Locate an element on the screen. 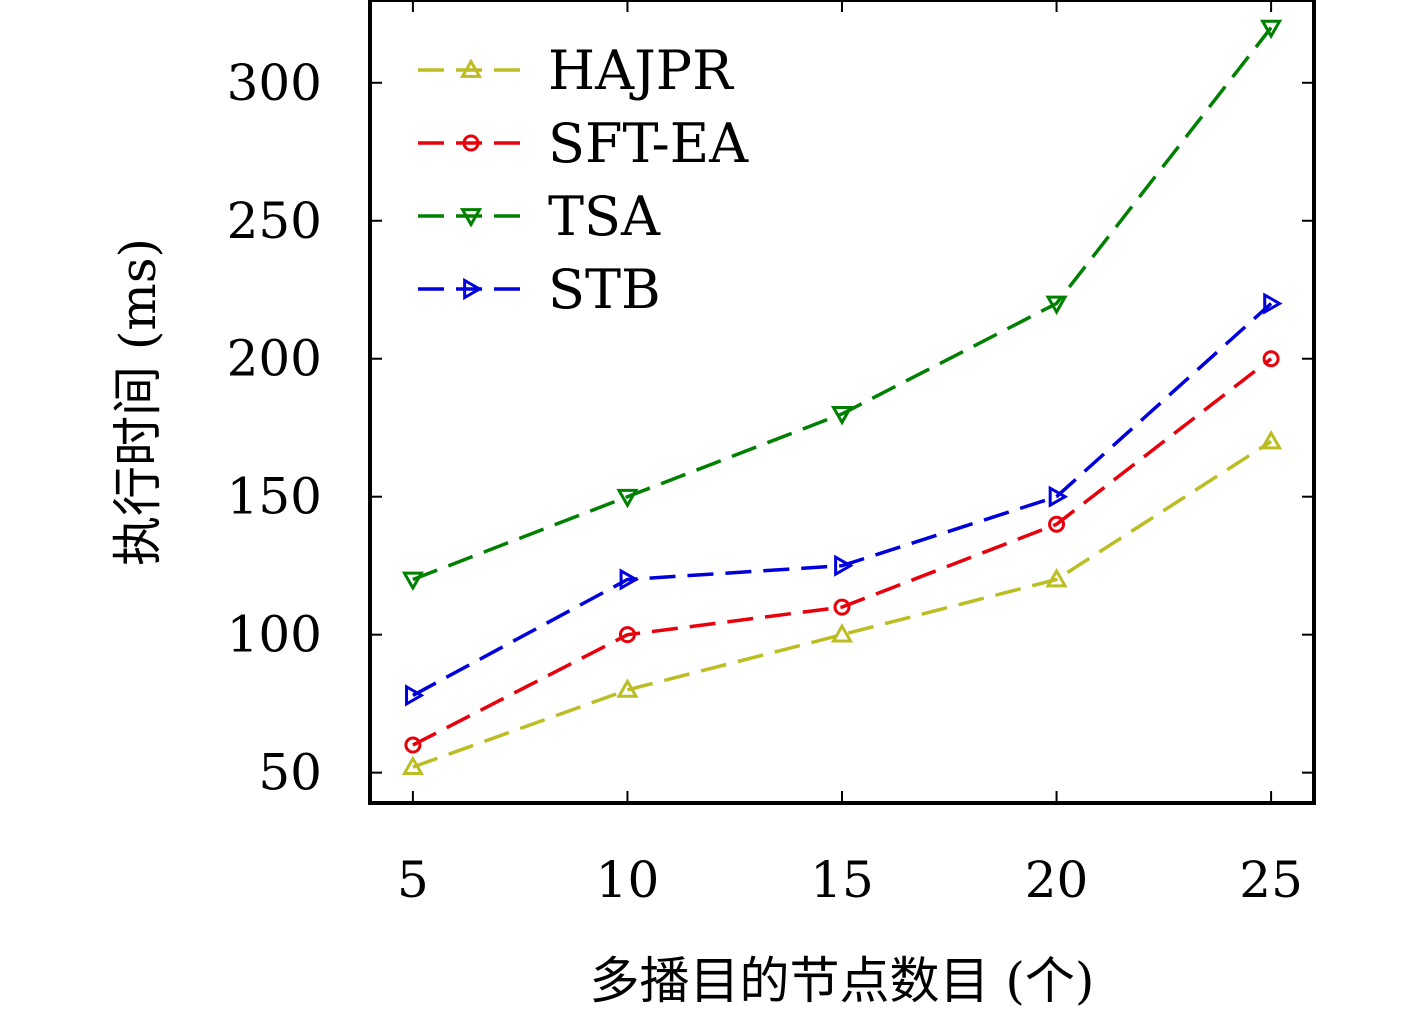  y-axis-label: 执行时间 (ms) is located at coordinates (138, 402).